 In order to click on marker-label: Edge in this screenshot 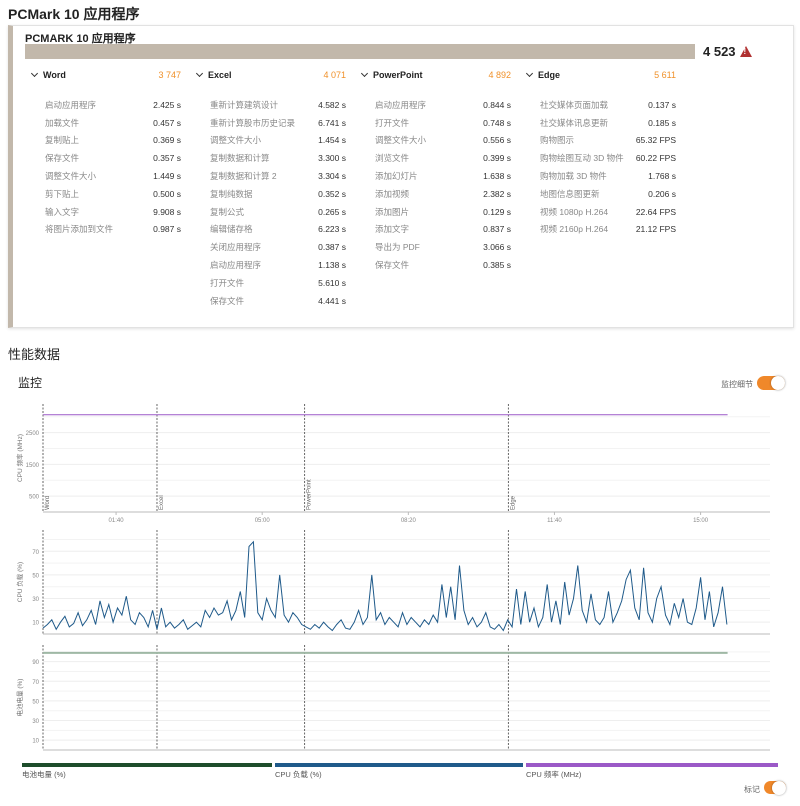, I will do `click(513, 502)`.